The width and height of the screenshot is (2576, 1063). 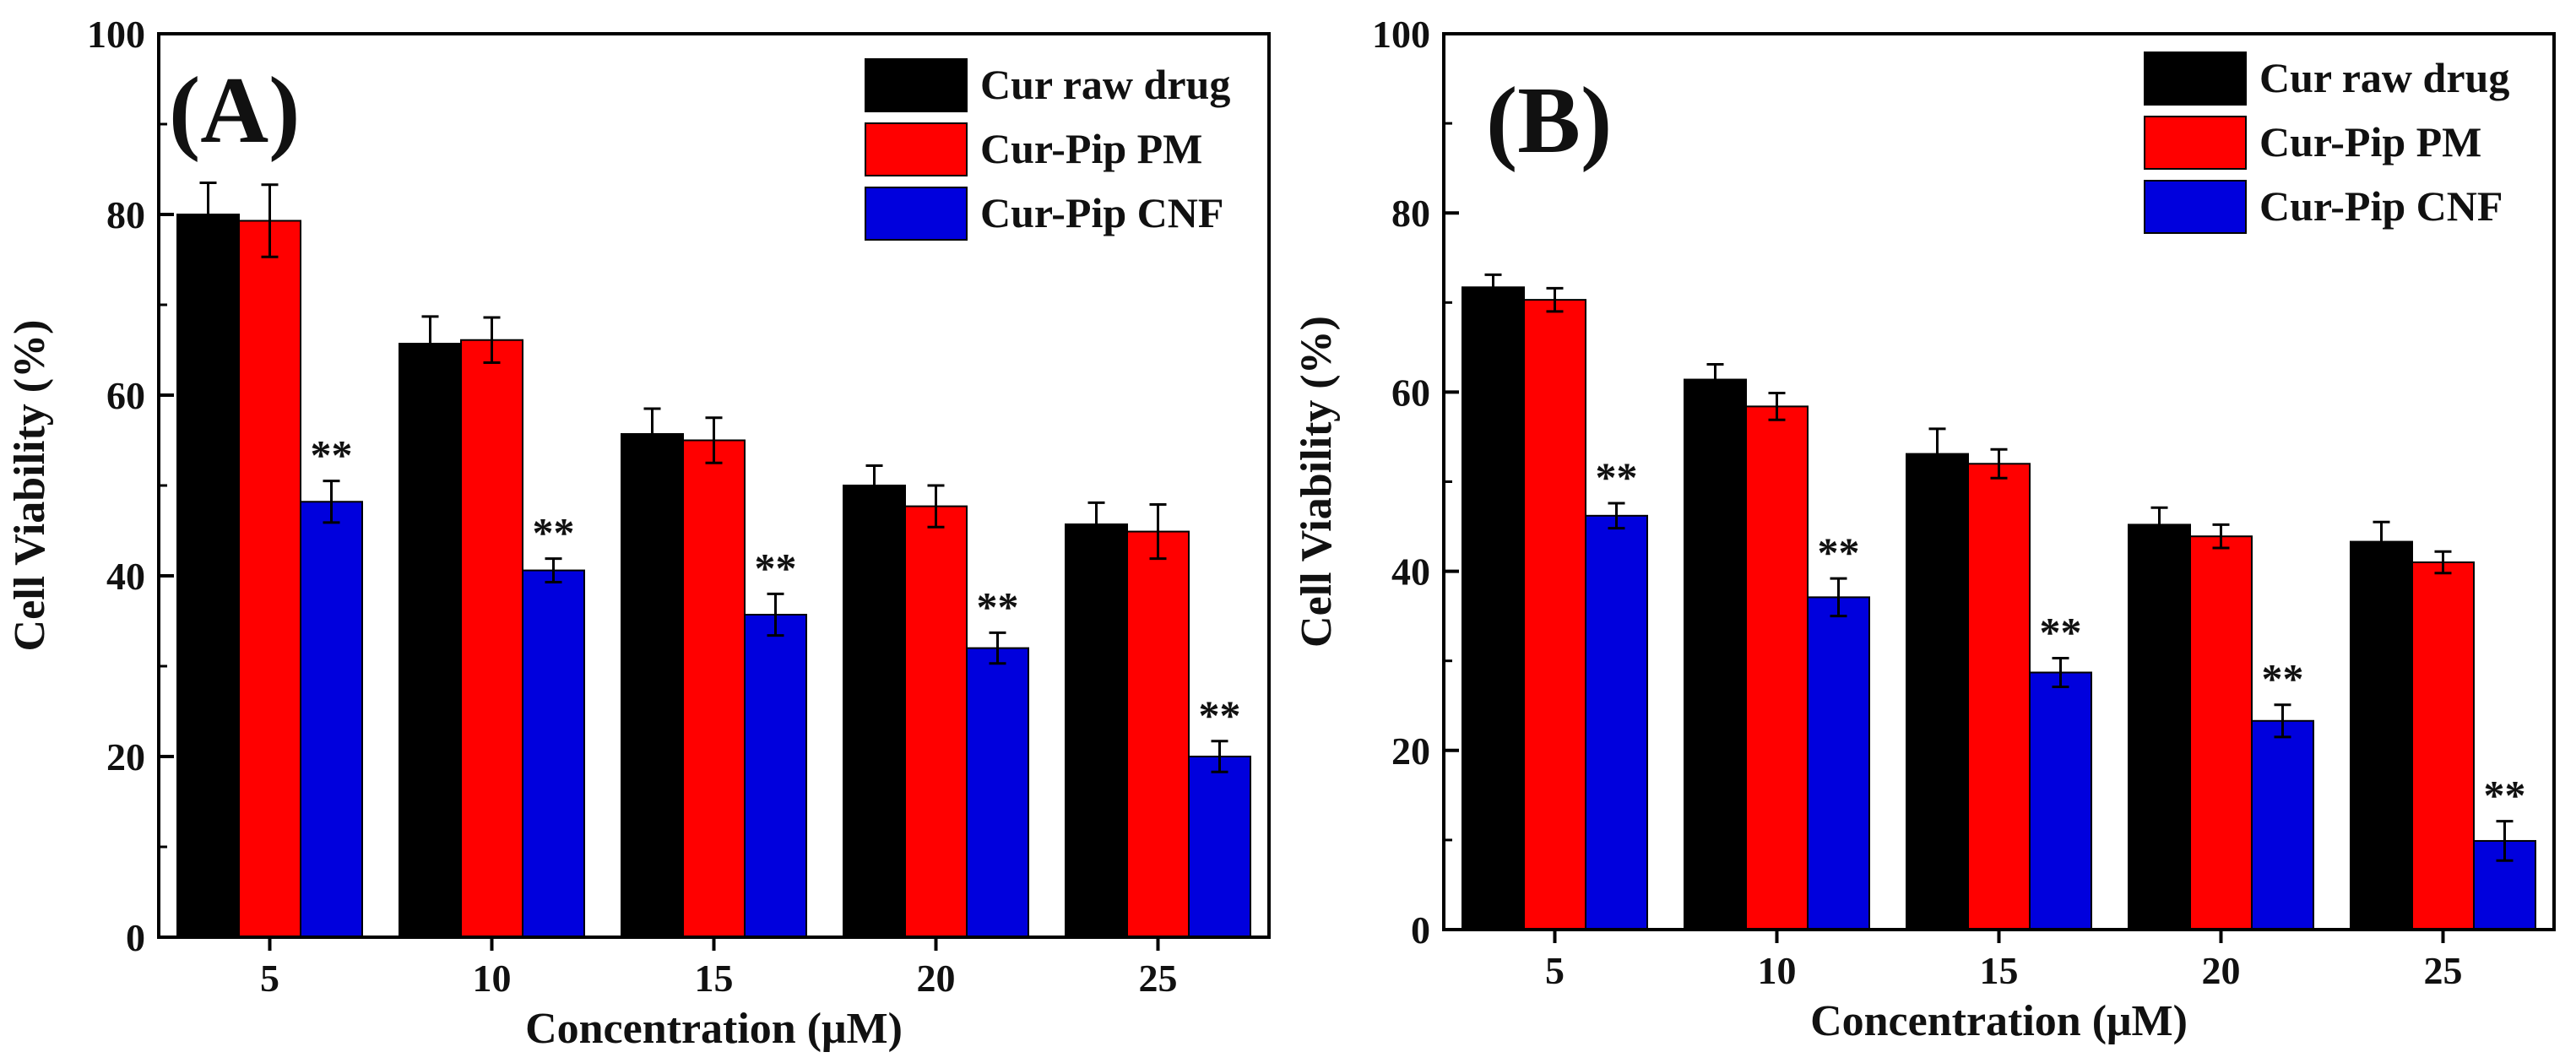 What do you see at coordinates (136, 937) in the screenshot?
I see `y-tick-label: 0` at bounding box center [136, 937].